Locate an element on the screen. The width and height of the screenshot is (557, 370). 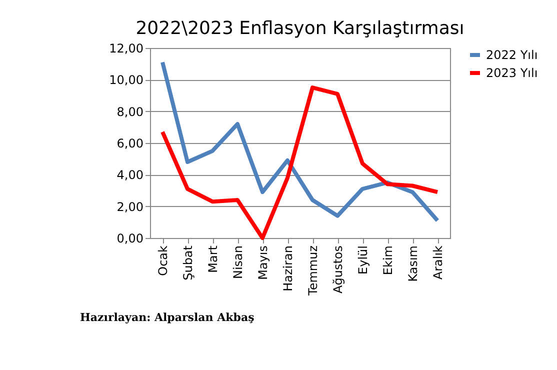
y-tick-label: 12,00 is located at coordinates (126, 49).